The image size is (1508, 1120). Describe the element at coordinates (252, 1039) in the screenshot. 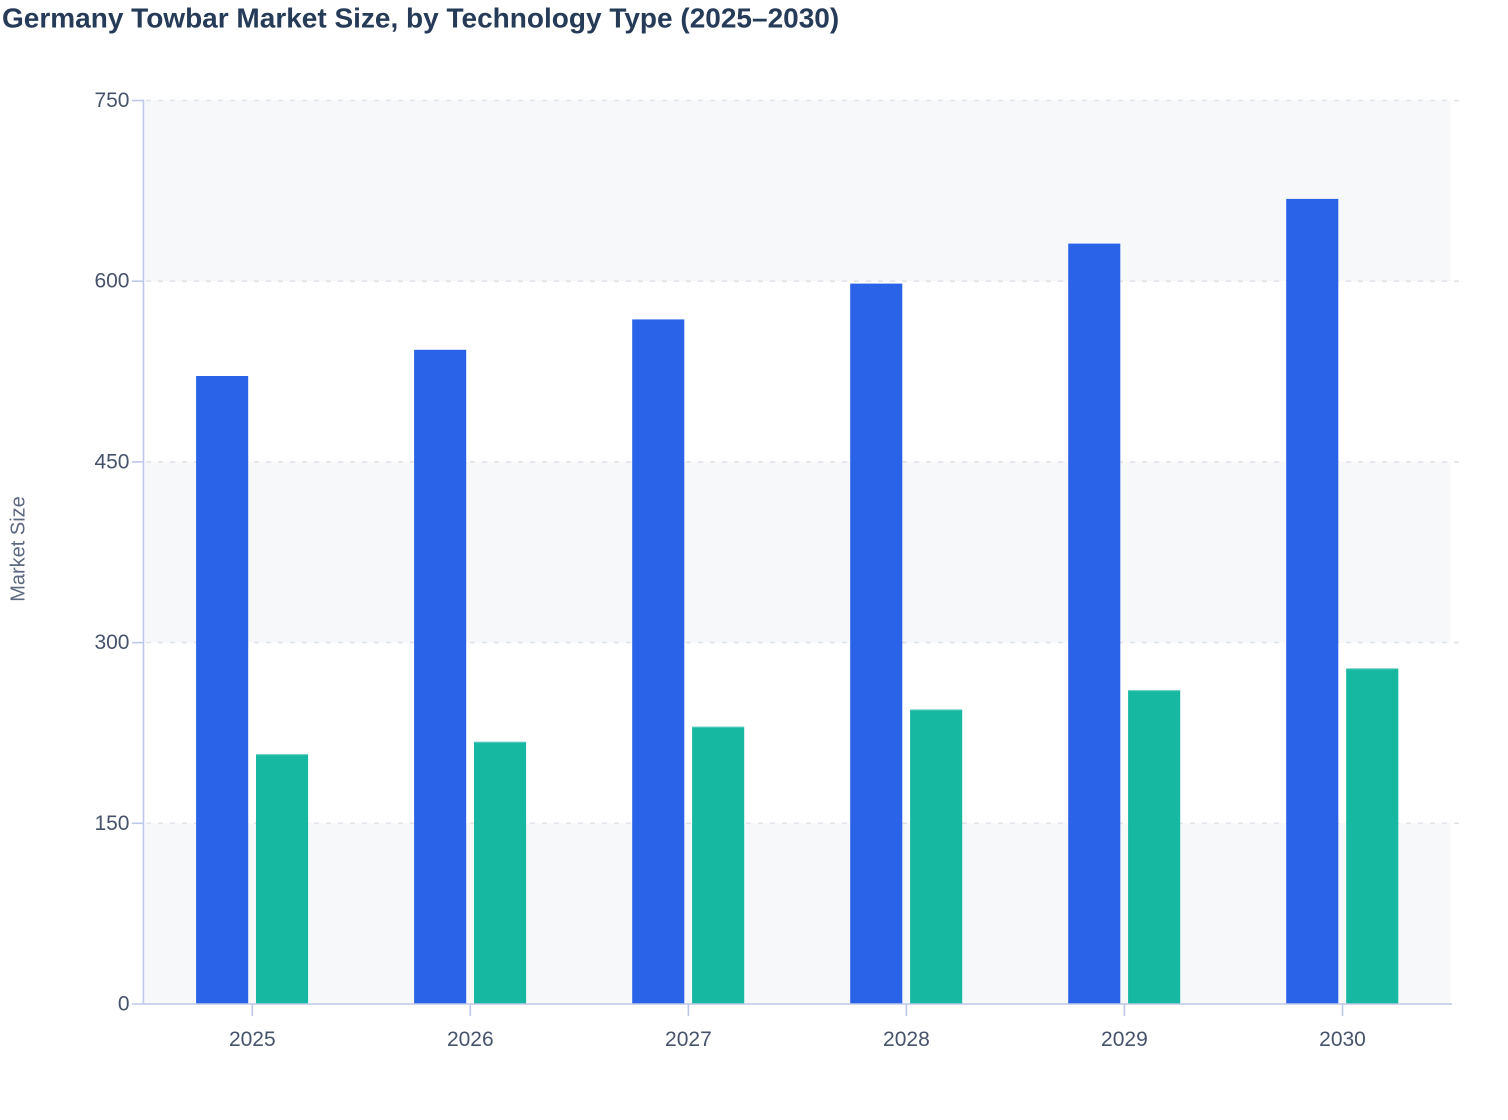

I see `svg-text: 2025` at that location.